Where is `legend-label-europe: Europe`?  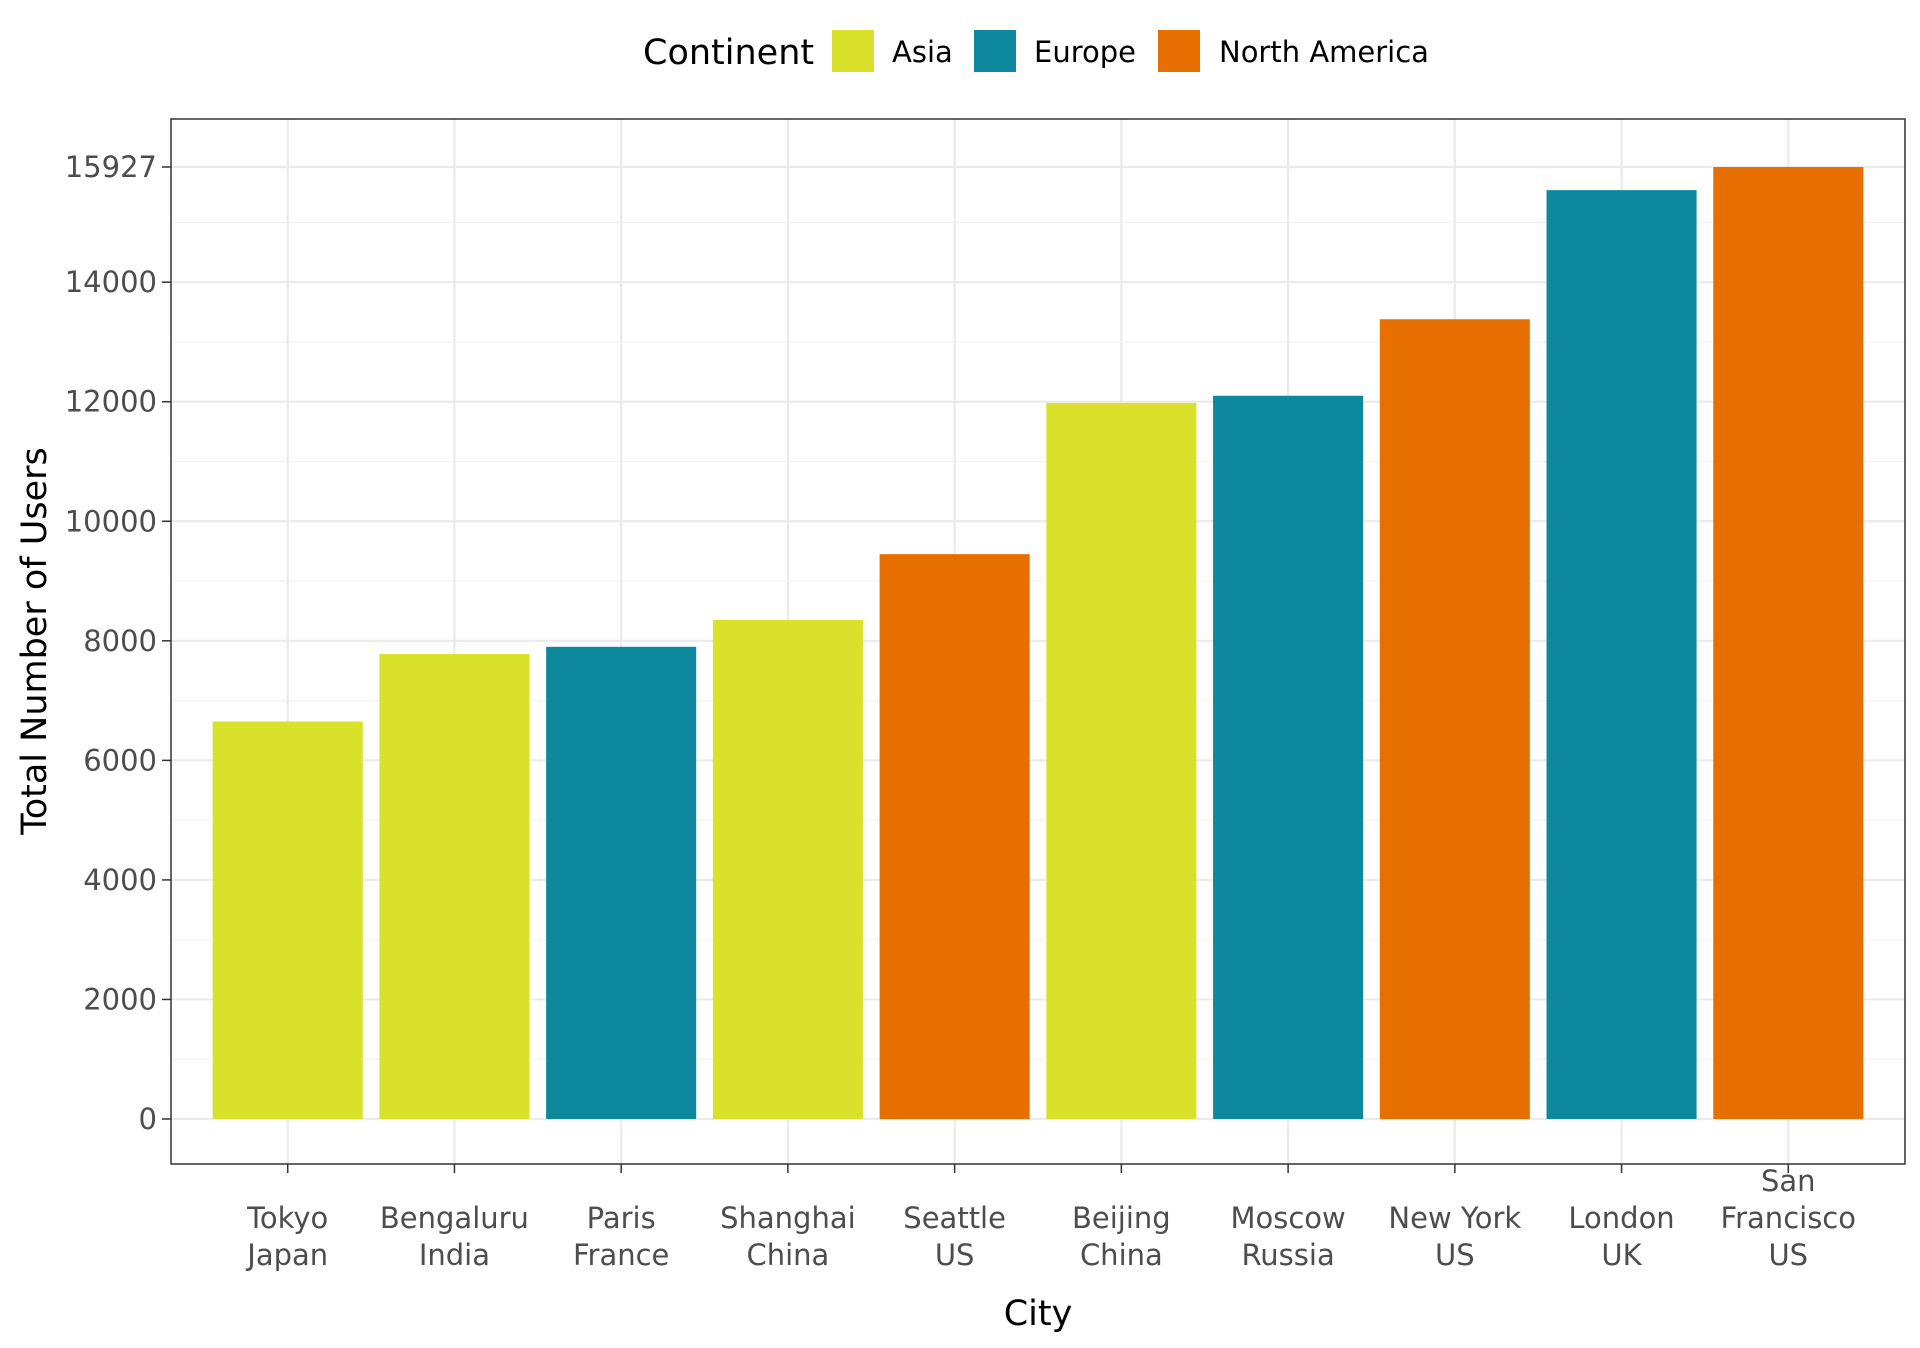 legend-label-europe: Europe is located at coordinates (1085, 52).